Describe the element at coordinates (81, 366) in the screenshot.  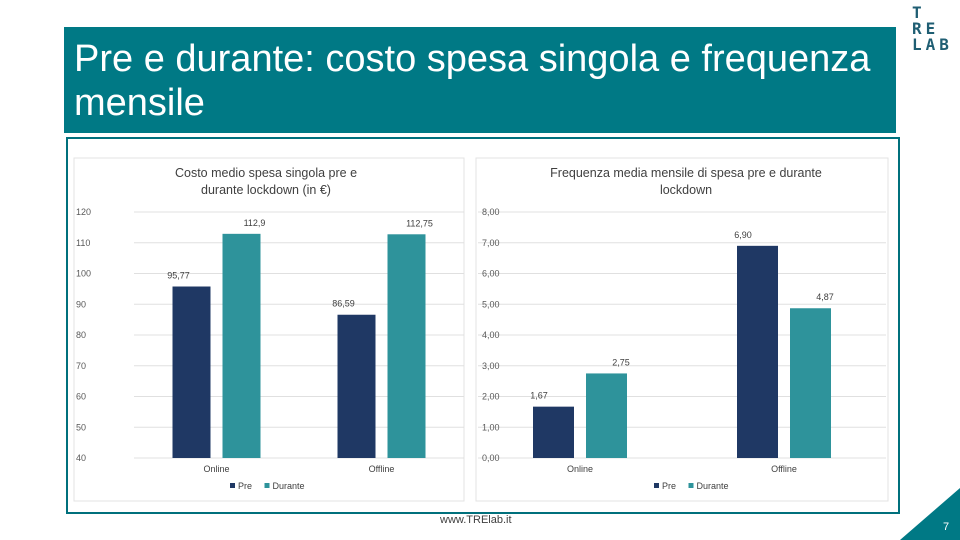
I see `y-tick-label: 70` at that location.